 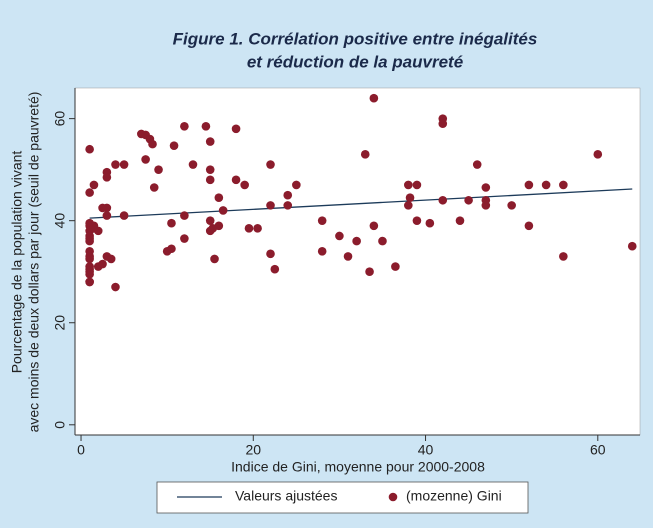 What do you see at coordinates (253, 450) in the screenshot?
I see `x-tick-label: 20` at bounding box center [253, 450].